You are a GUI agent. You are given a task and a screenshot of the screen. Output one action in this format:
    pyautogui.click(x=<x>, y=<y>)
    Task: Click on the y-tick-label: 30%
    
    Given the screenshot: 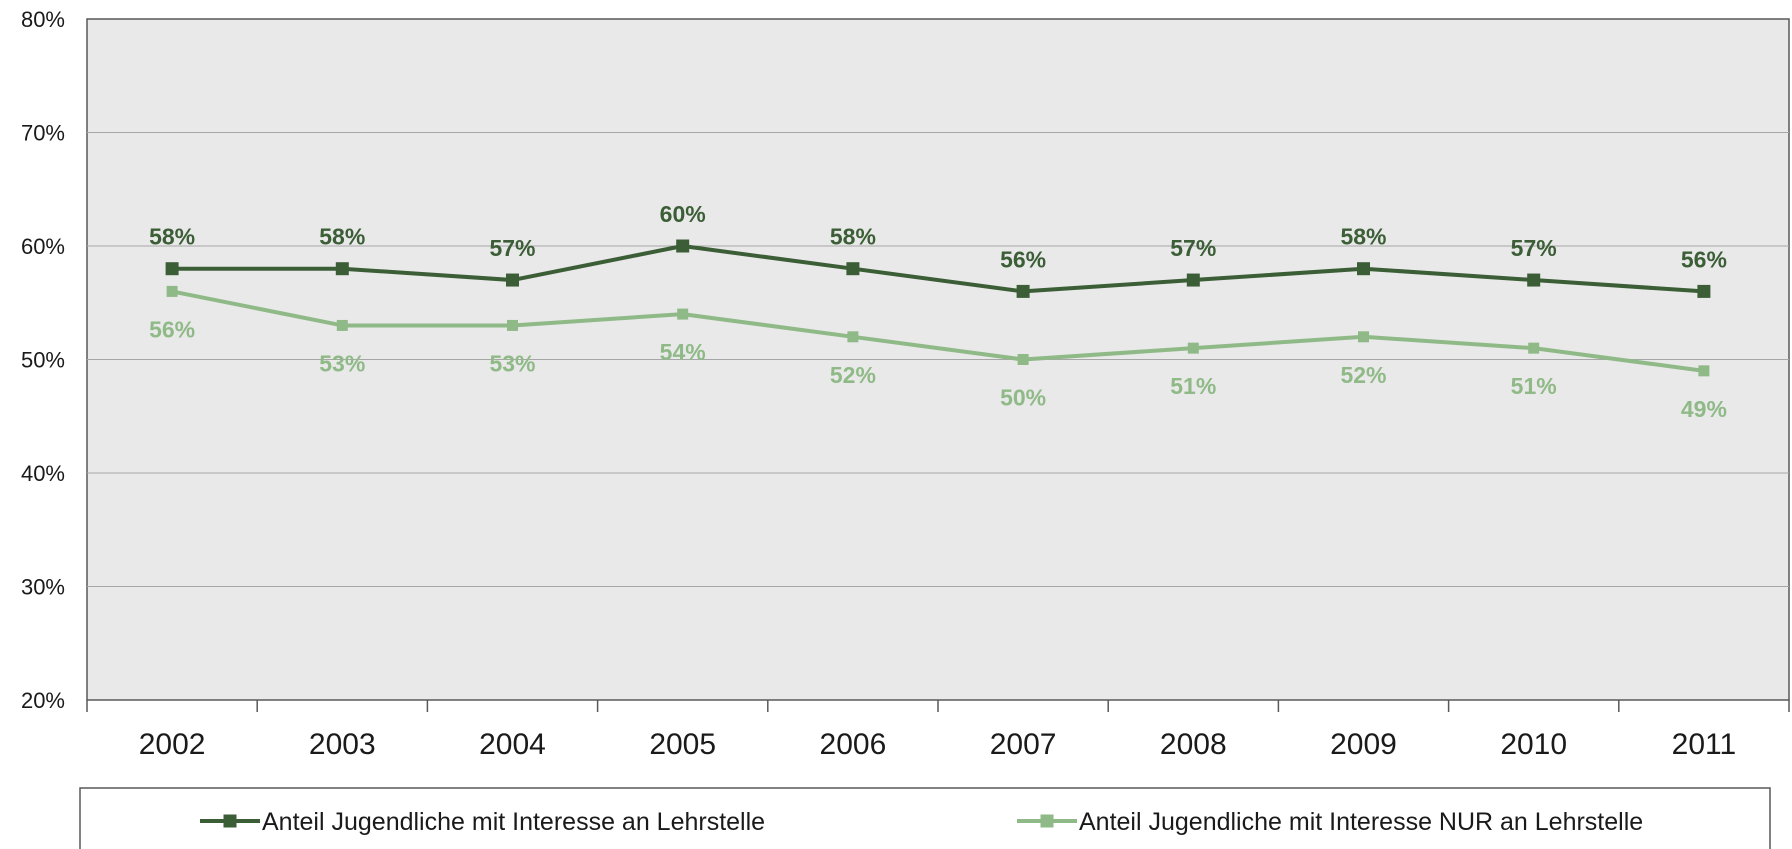 What is the action you would take?
    pyautogui.click(x=43, y=587)
    